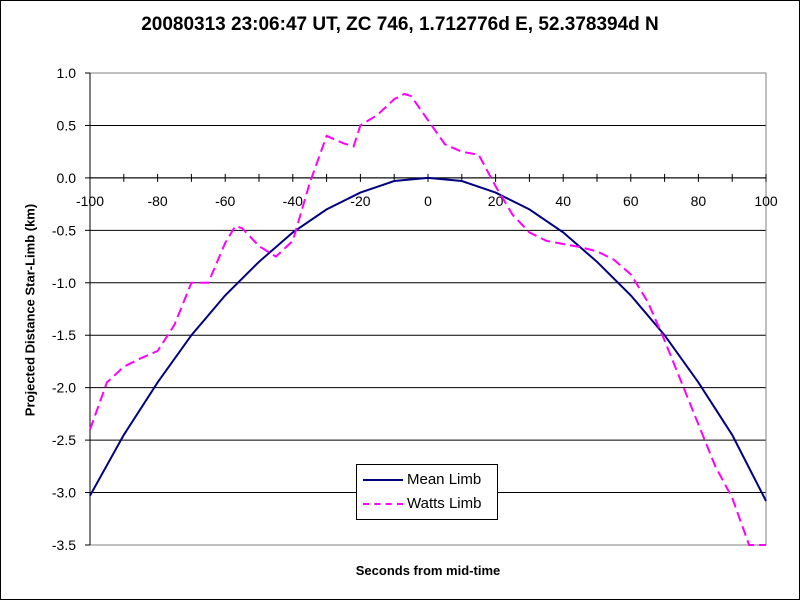 The width and height of the screenshot is (800, 600). What do you see at coordinates (64, 230) in the screenshot?
I see `y-tick-label: -0.5` at bounding box center [64, 230].